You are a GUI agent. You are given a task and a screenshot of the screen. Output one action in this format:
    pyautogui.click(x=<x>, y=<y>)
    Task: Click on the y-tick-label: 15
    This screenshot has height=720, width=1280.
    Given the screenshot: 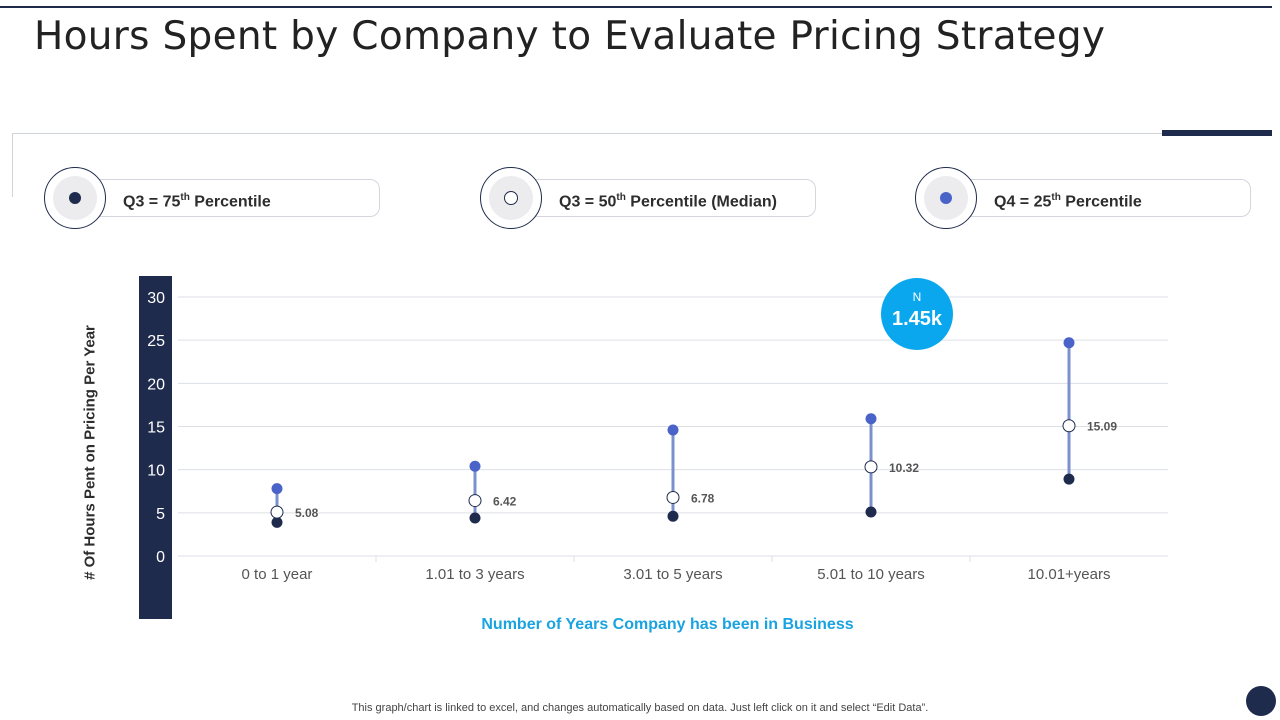 What is the action you would take?
    pyautogui.click(x=156, y=428)
    